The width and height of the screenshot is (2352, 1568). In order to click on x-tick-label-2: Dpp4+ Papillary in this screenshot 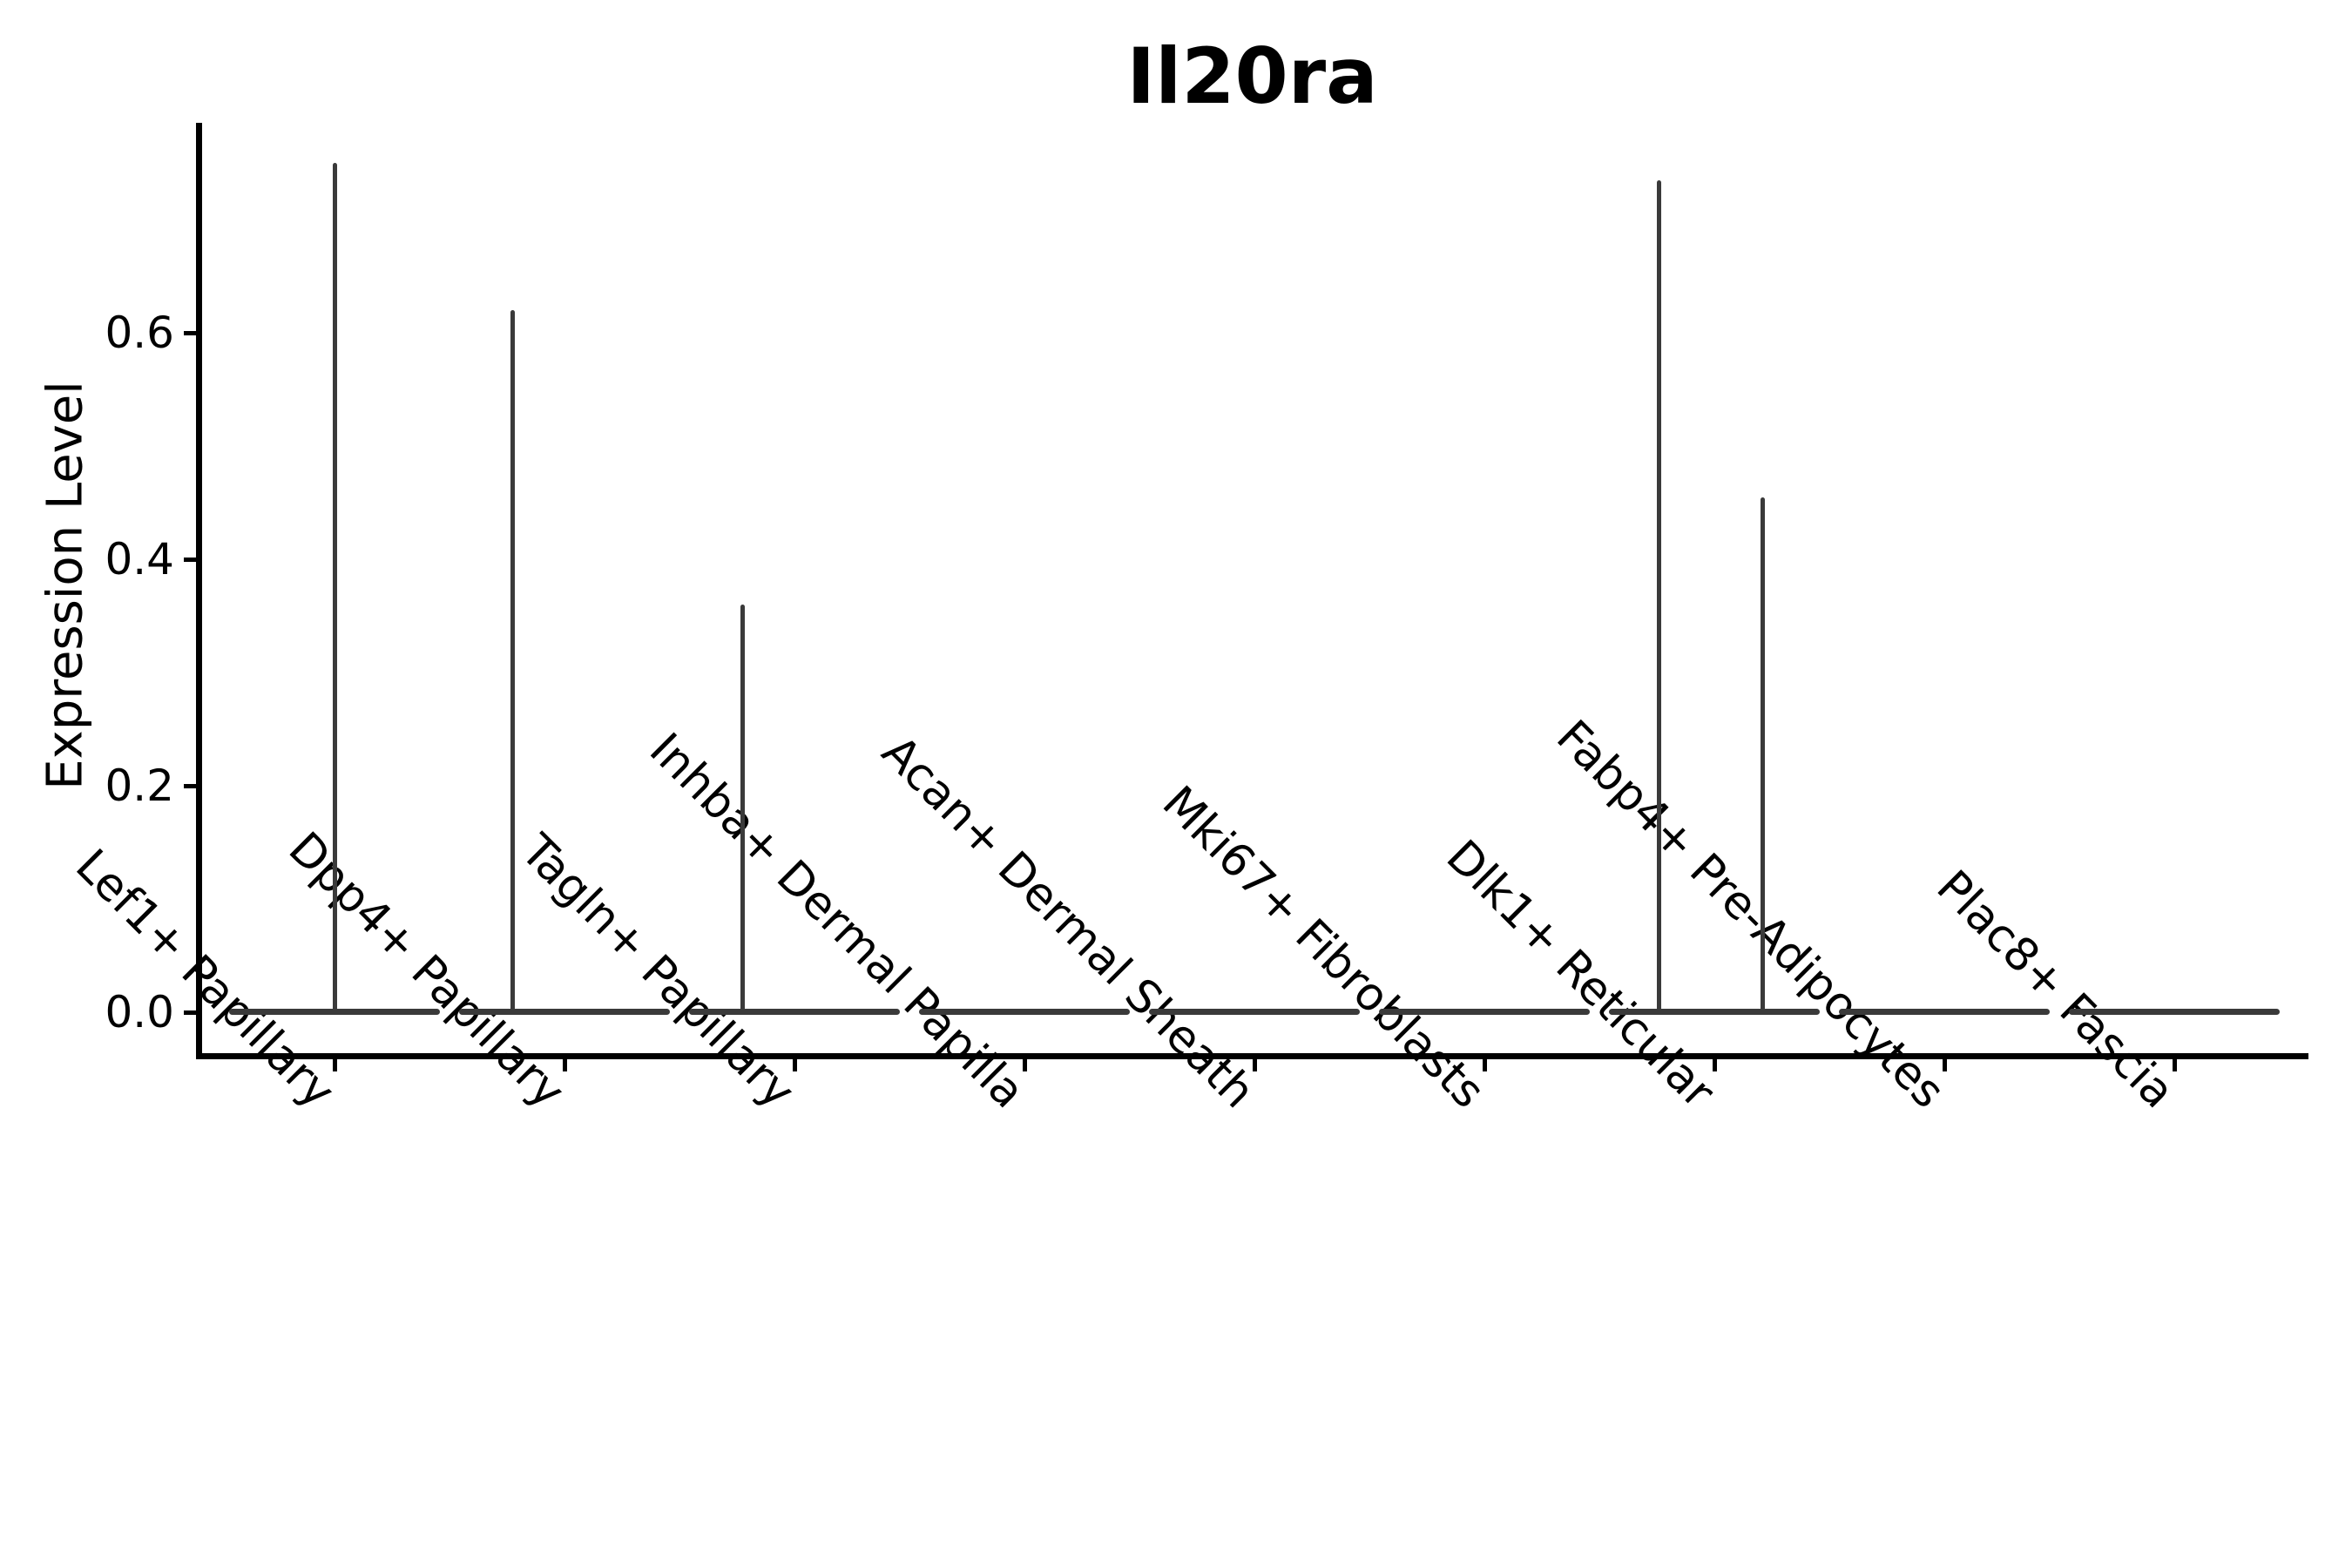, I will do `click(426, 970)`.